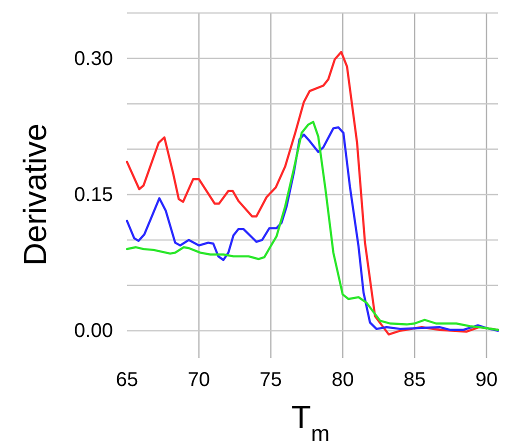  What do you see at coordinates (486, 380) in the screenshot?
I see `x-tick-label: 90` at bounding box center [486, 380].